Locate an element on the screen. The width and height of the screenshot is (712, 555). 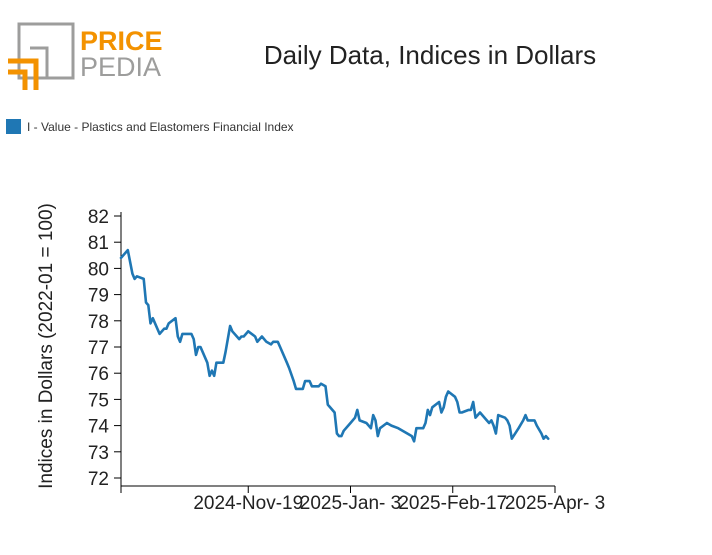
logo-word-price: PRICE is located at coordinates (121, 41).